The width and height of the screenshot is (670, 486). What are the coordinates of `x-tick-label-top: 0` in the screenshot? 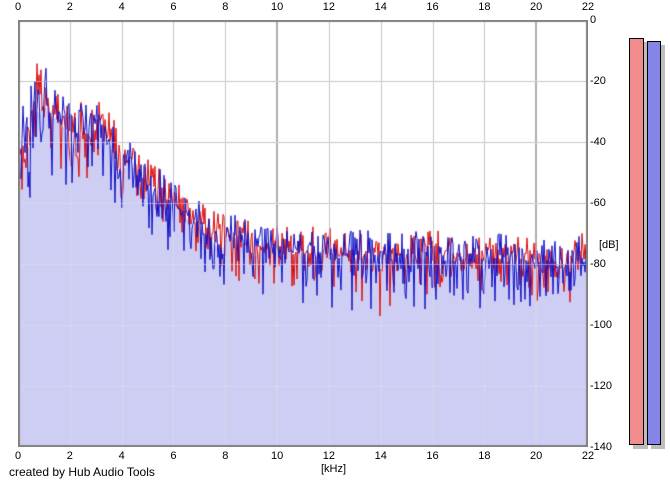 It's located at (18, 7).